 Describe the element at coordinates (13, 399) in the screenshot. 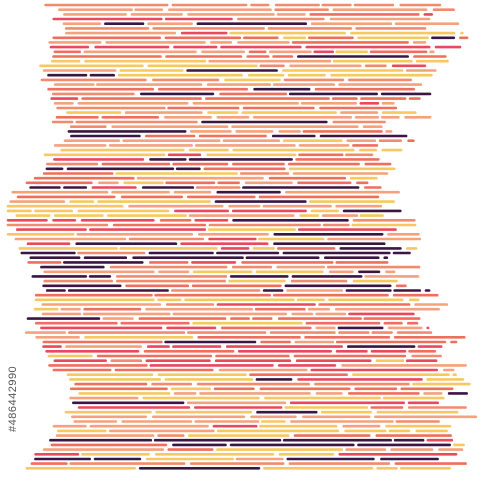

I see `watermark-id: #486442990` at that location.